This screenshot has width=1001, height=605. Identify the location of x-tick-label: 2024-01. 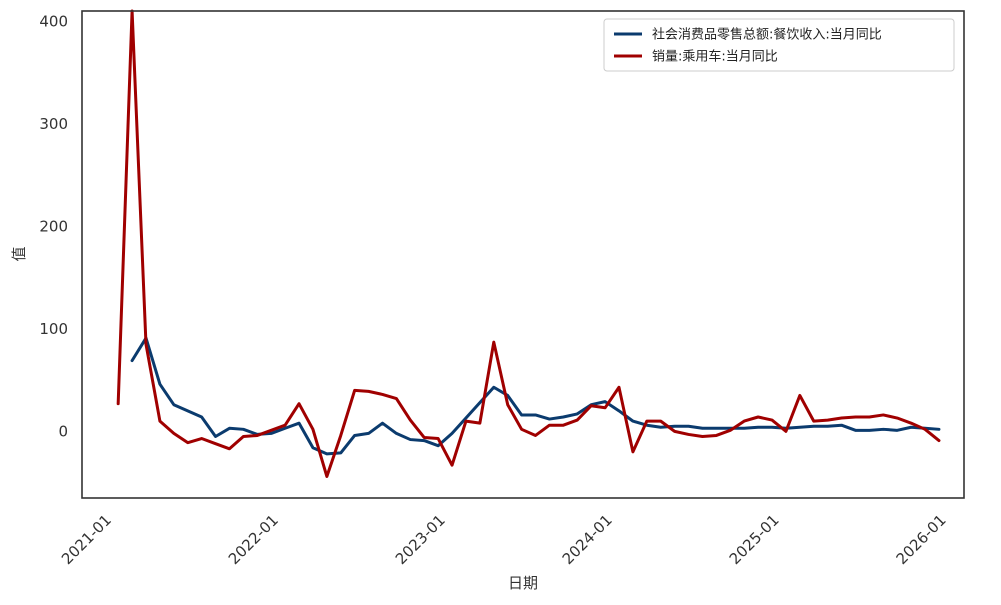
(587, 539).